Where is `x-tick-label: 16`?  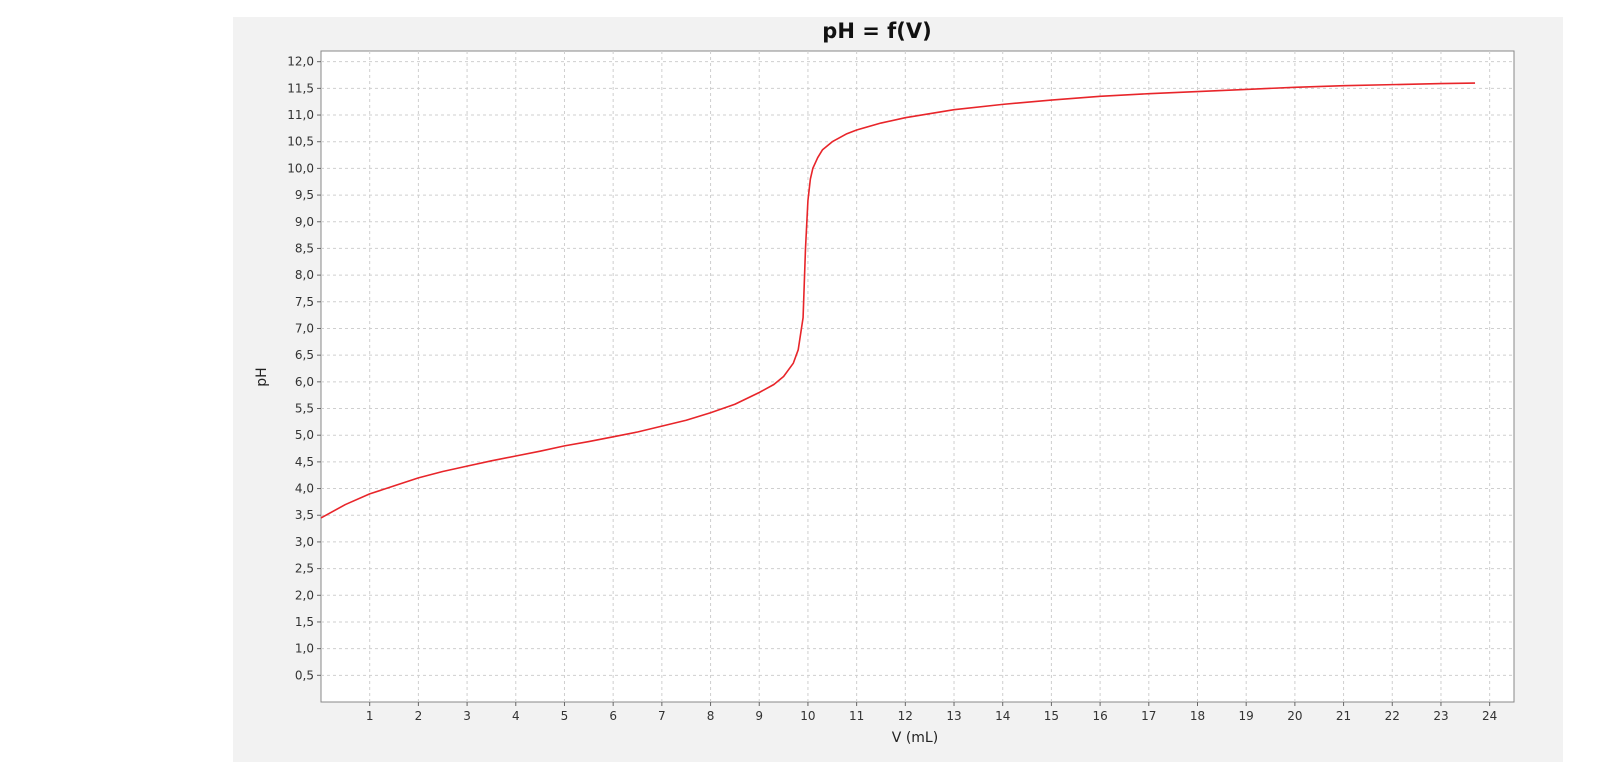
x-tick-label: 16 is located at coordinates (1099, 716).